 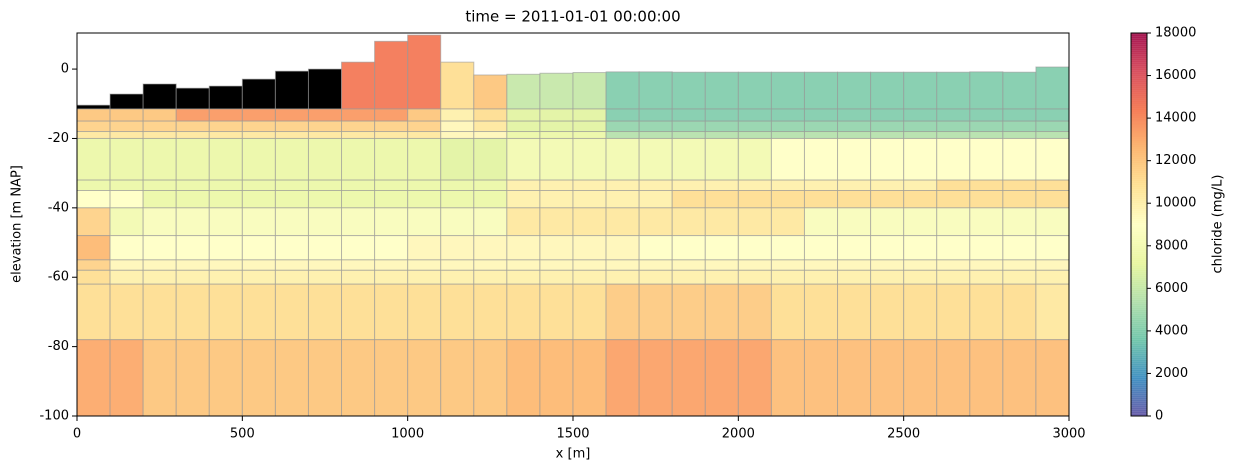 I want to click on colorbar-tick-label: 8000, so click(x=1171, y=245).